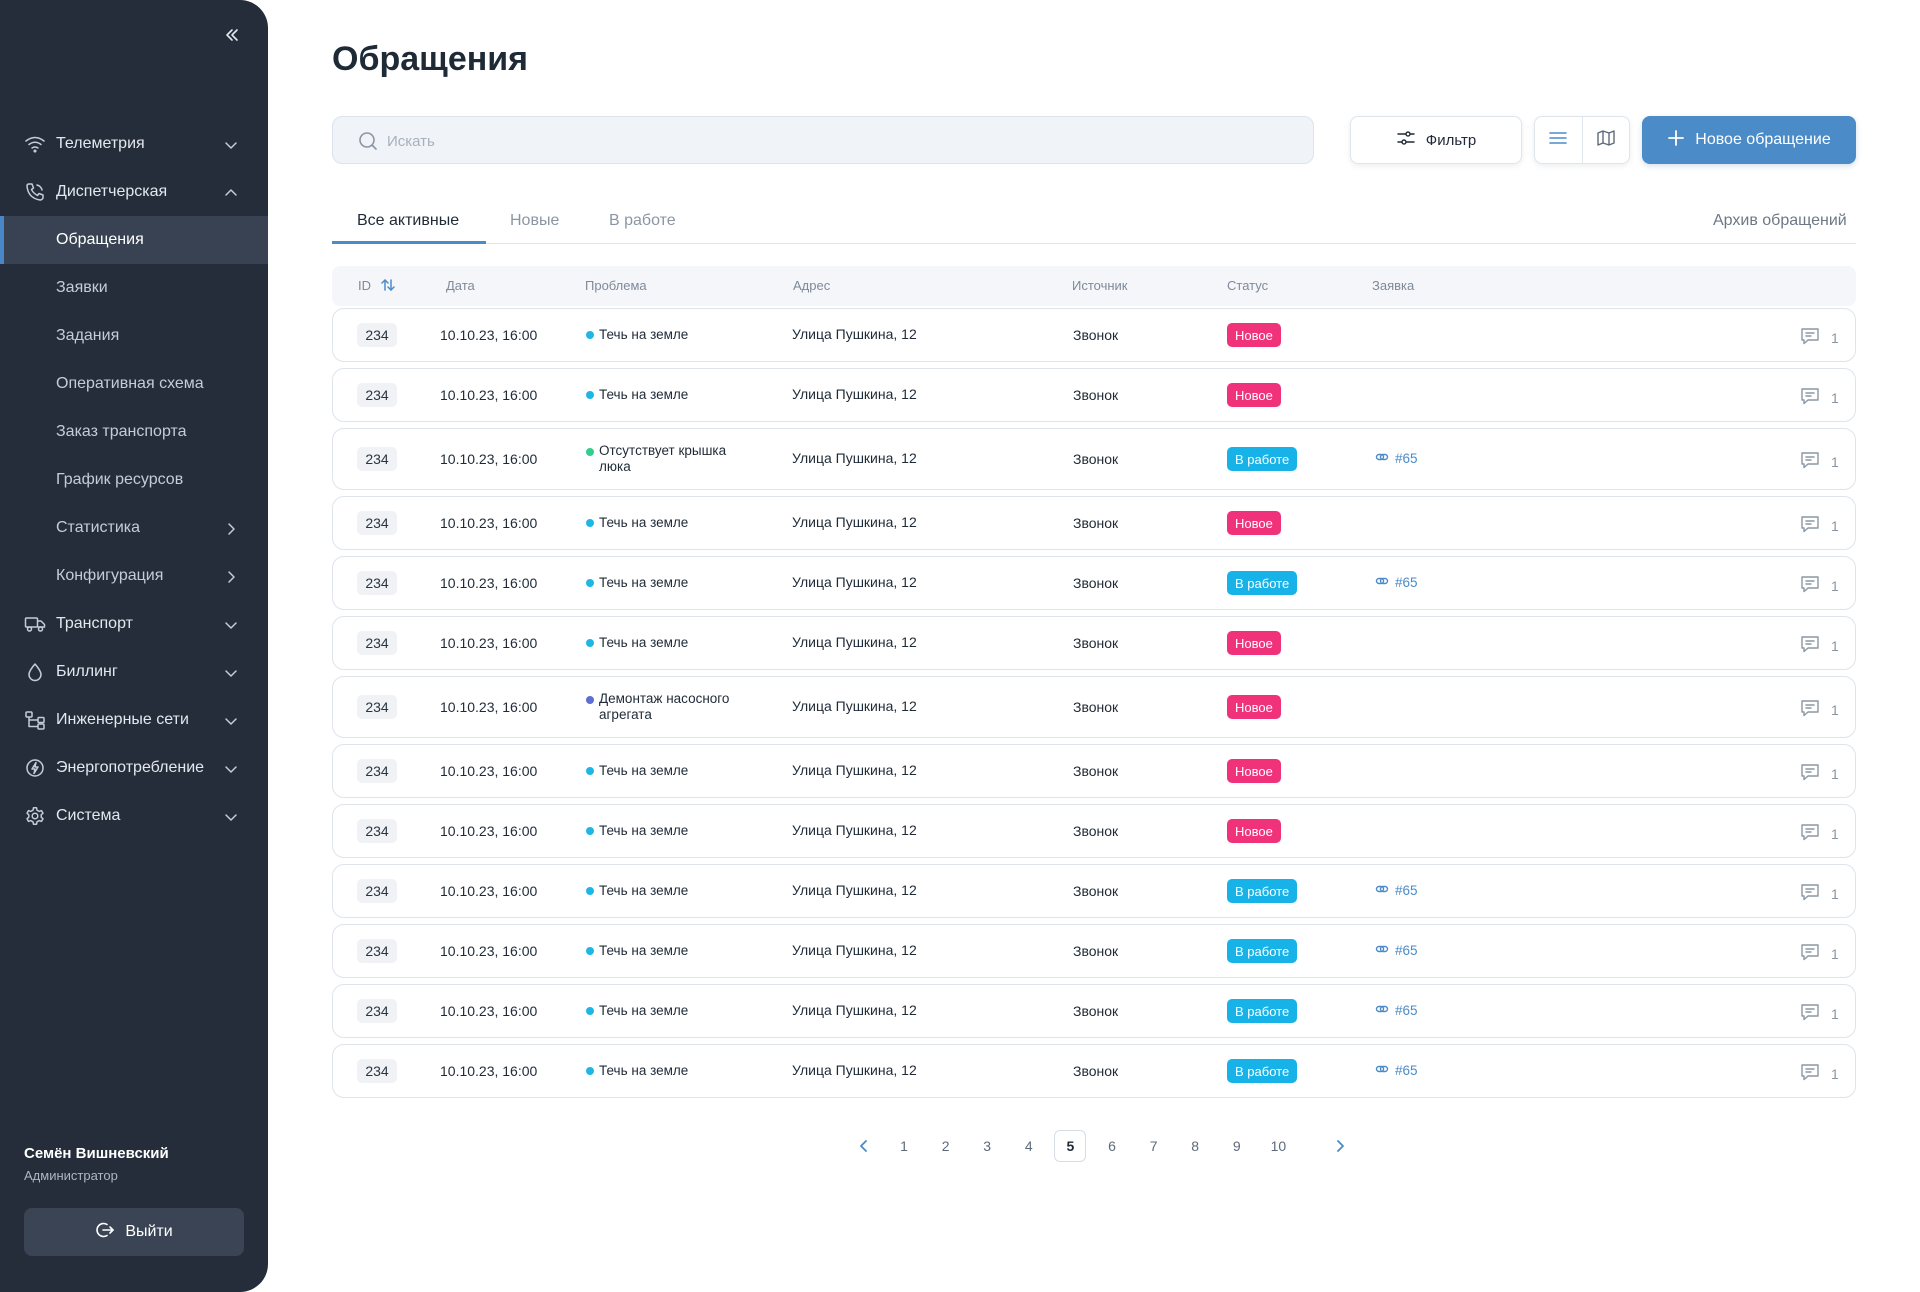  I want to click on sort-icon, so click(388, 287).